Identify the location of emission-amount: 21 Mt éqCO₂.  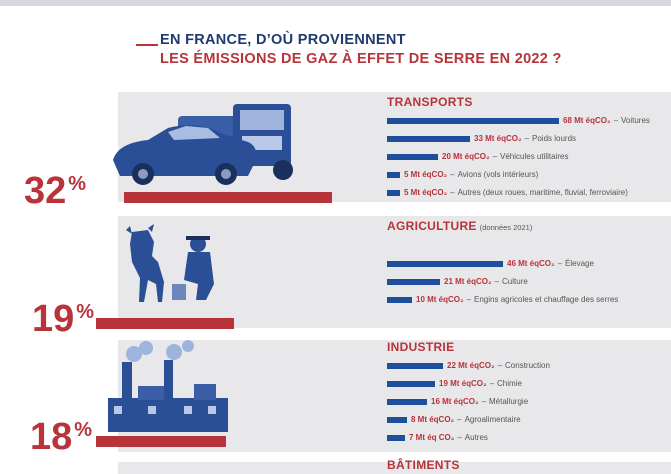
(468, 281).